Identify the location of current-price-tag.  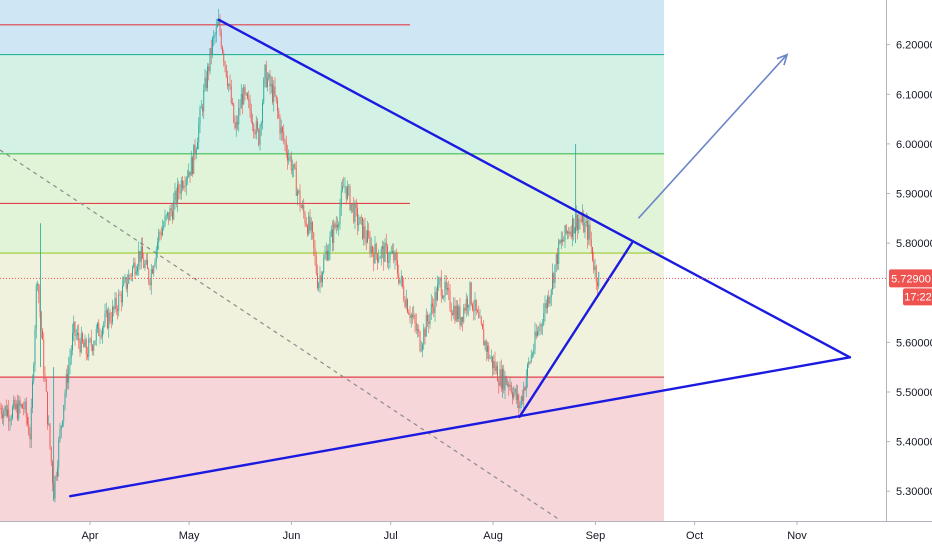
(910, 278).